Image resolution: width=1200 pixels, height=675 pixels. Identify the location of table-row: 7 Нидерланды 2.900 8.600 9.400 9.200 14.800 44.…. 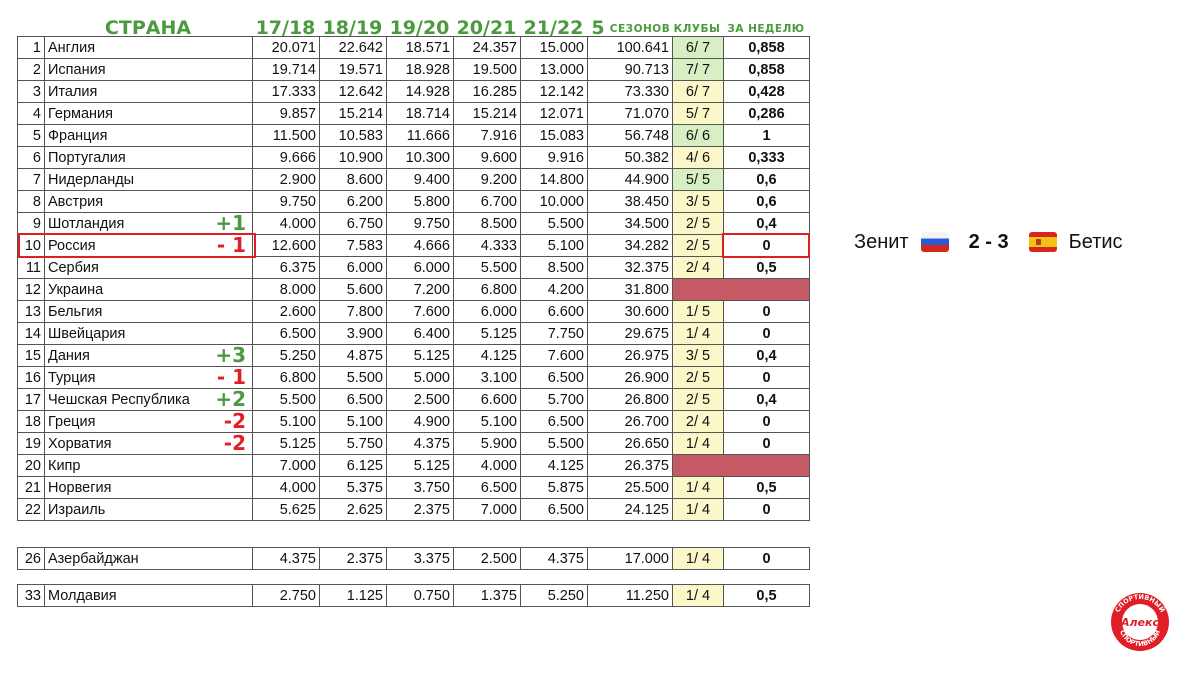
(413, 179).